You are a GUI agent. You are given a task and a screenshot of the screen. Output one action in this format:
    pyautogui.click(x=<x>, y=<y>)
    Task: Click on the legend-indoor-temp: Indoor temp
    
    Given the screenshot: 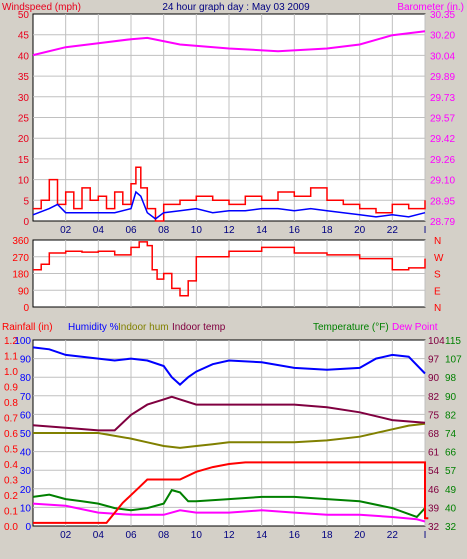 What is the action you would take?
    pyautogui.click(x=199, y=327)
    